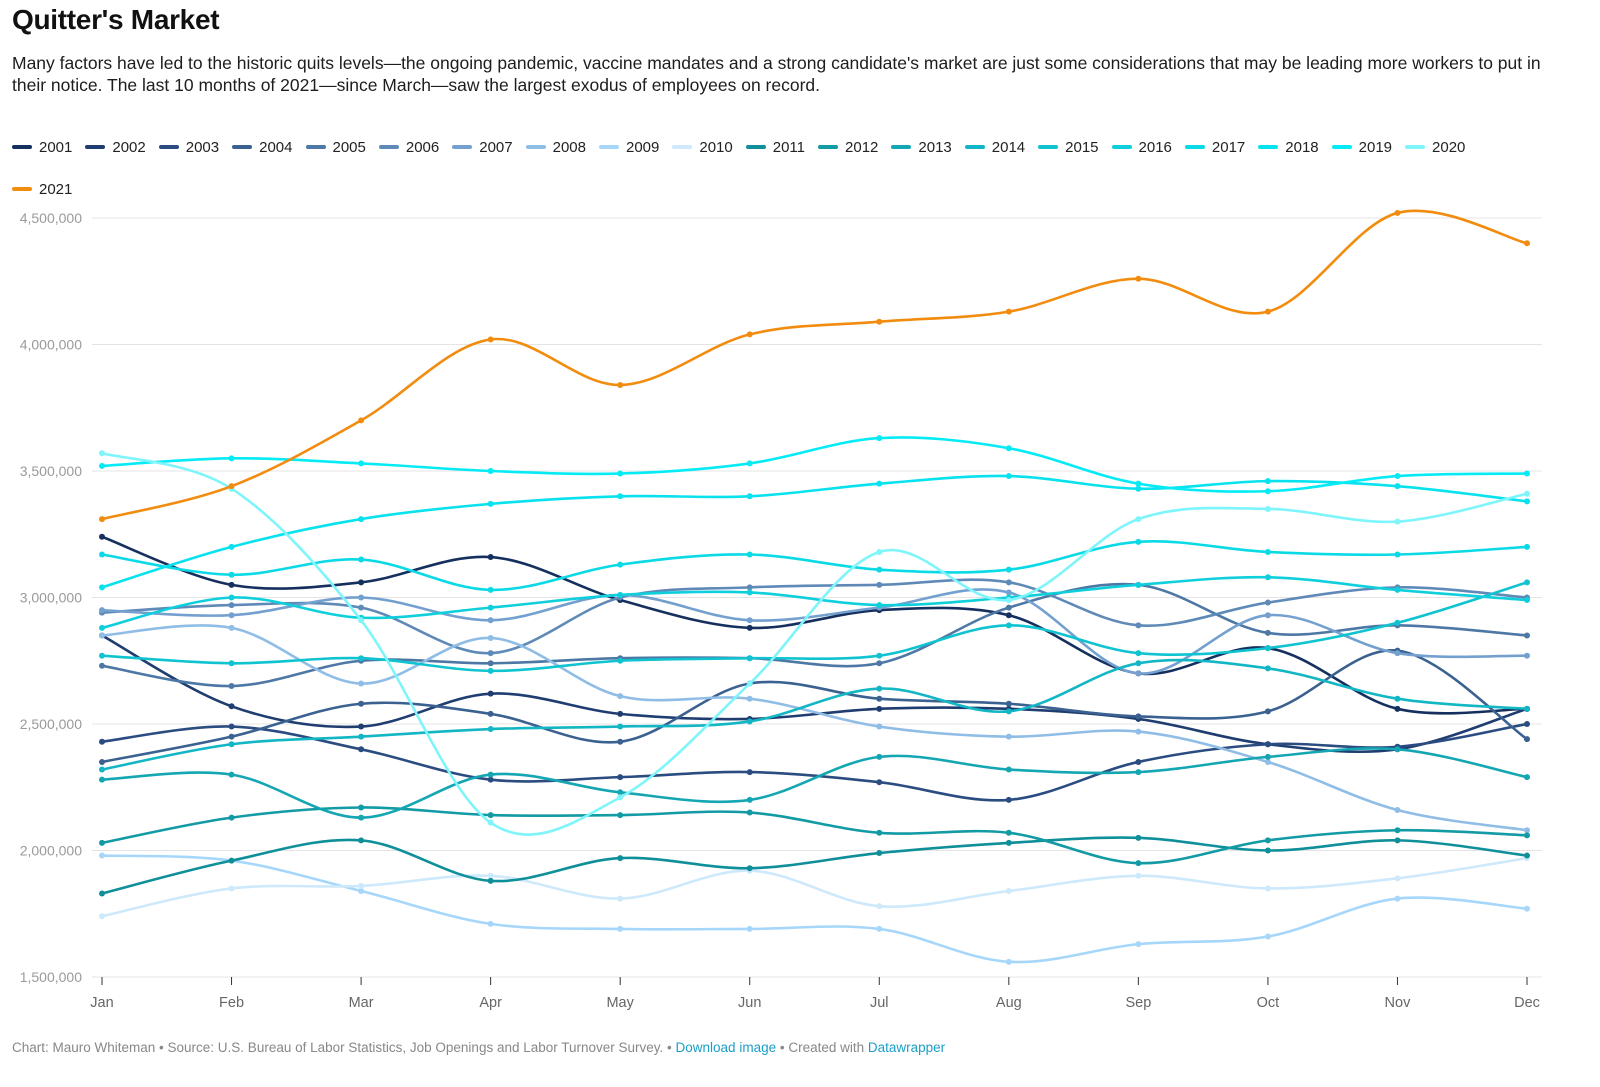 The image size is (1600, 1087). What do you see at coordinates (56, 189) in the screenshot?
I see `legend-label: 2021` at bounding box center [56, 189].